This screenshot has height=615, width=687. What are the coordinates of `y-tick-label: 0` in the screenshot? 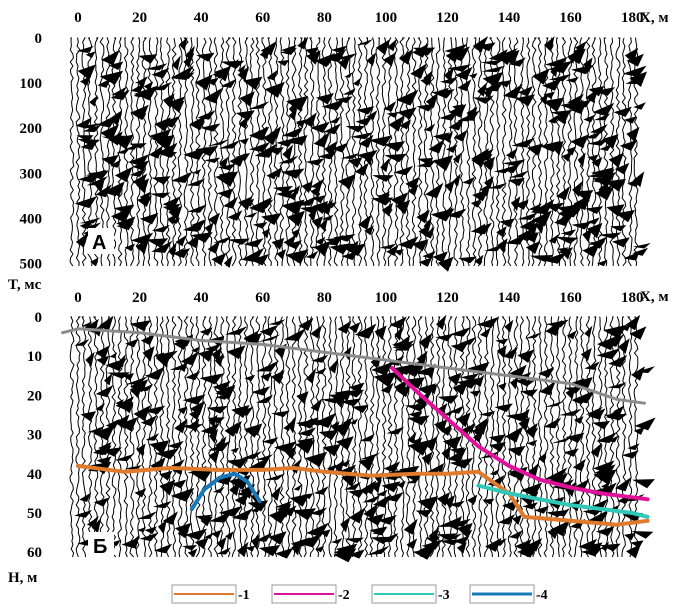 It's located at (39, 39).